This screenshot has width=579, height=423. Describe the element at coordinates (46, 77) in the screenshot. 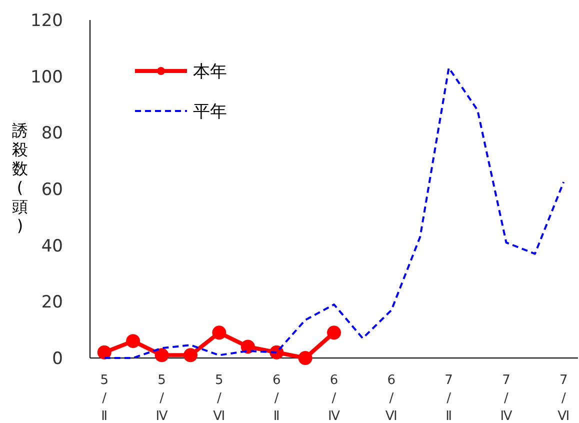

I see `y-tick-label: 100` at that location.